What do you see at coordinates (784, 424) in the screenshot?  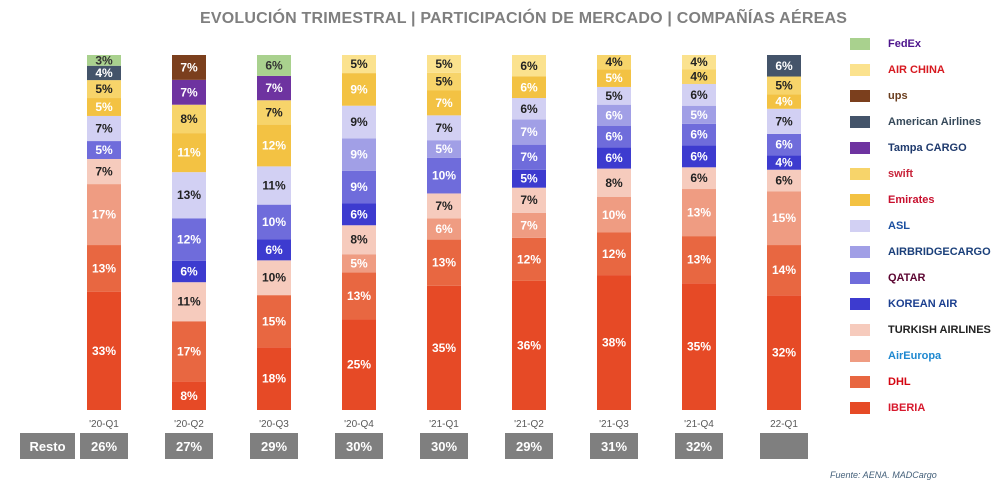 I see `x-tick-label: 22-Q1` at bounding box center [784, 424].